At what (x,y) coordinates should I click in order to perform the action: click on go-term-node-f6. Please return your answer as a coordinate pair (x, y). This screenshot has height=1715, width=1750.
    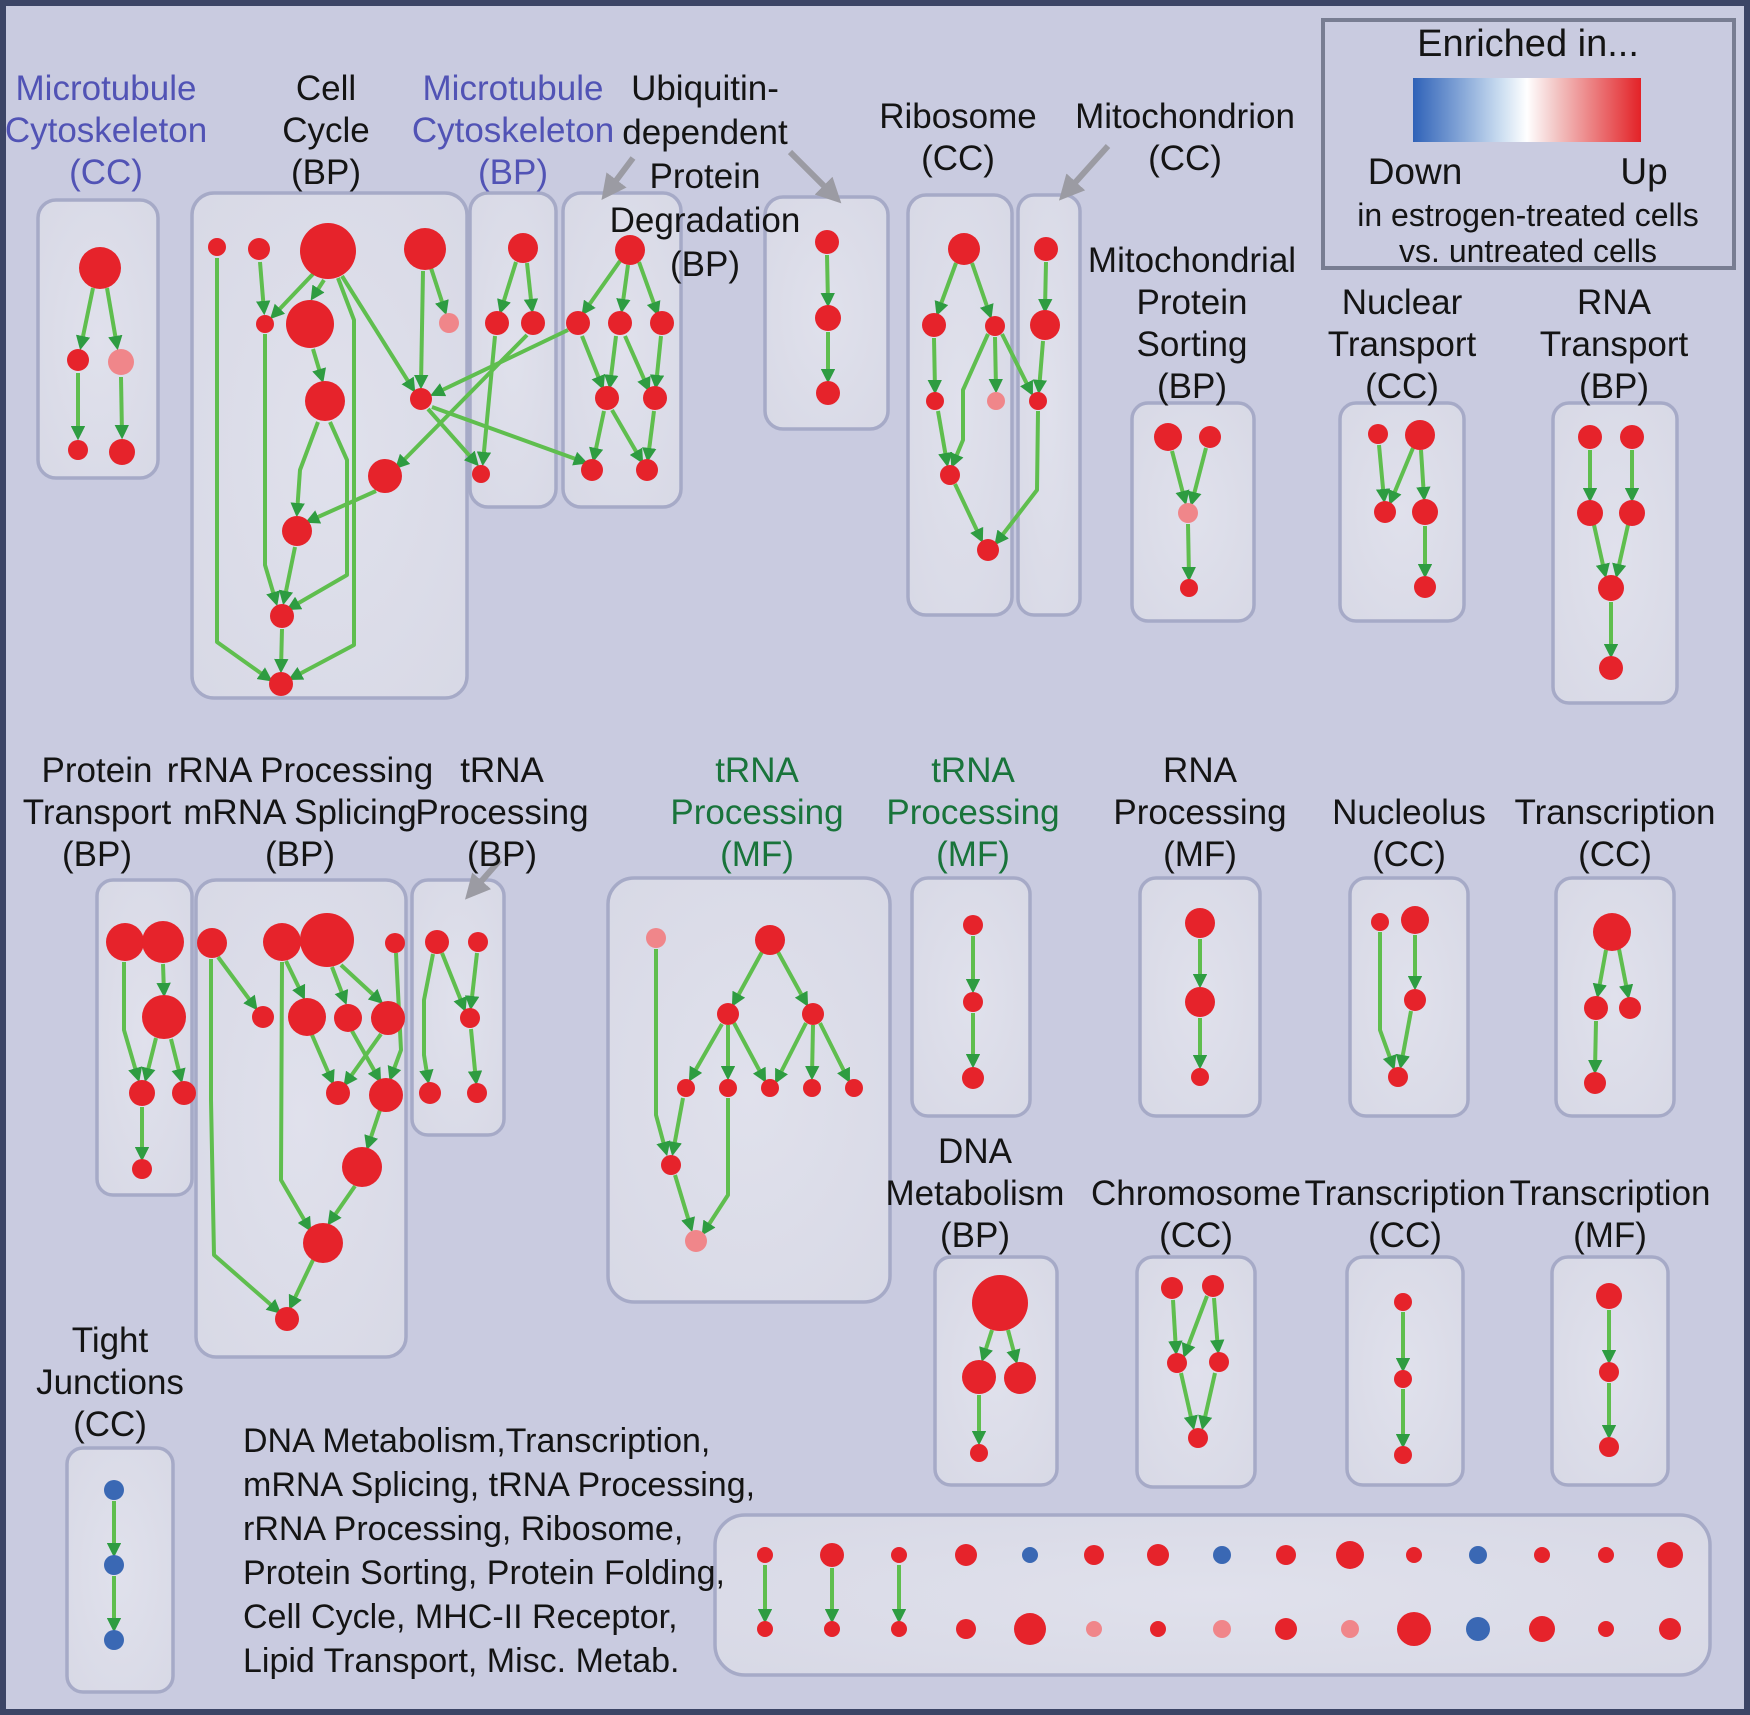
    Looking at the image, I should click on (950, 475).